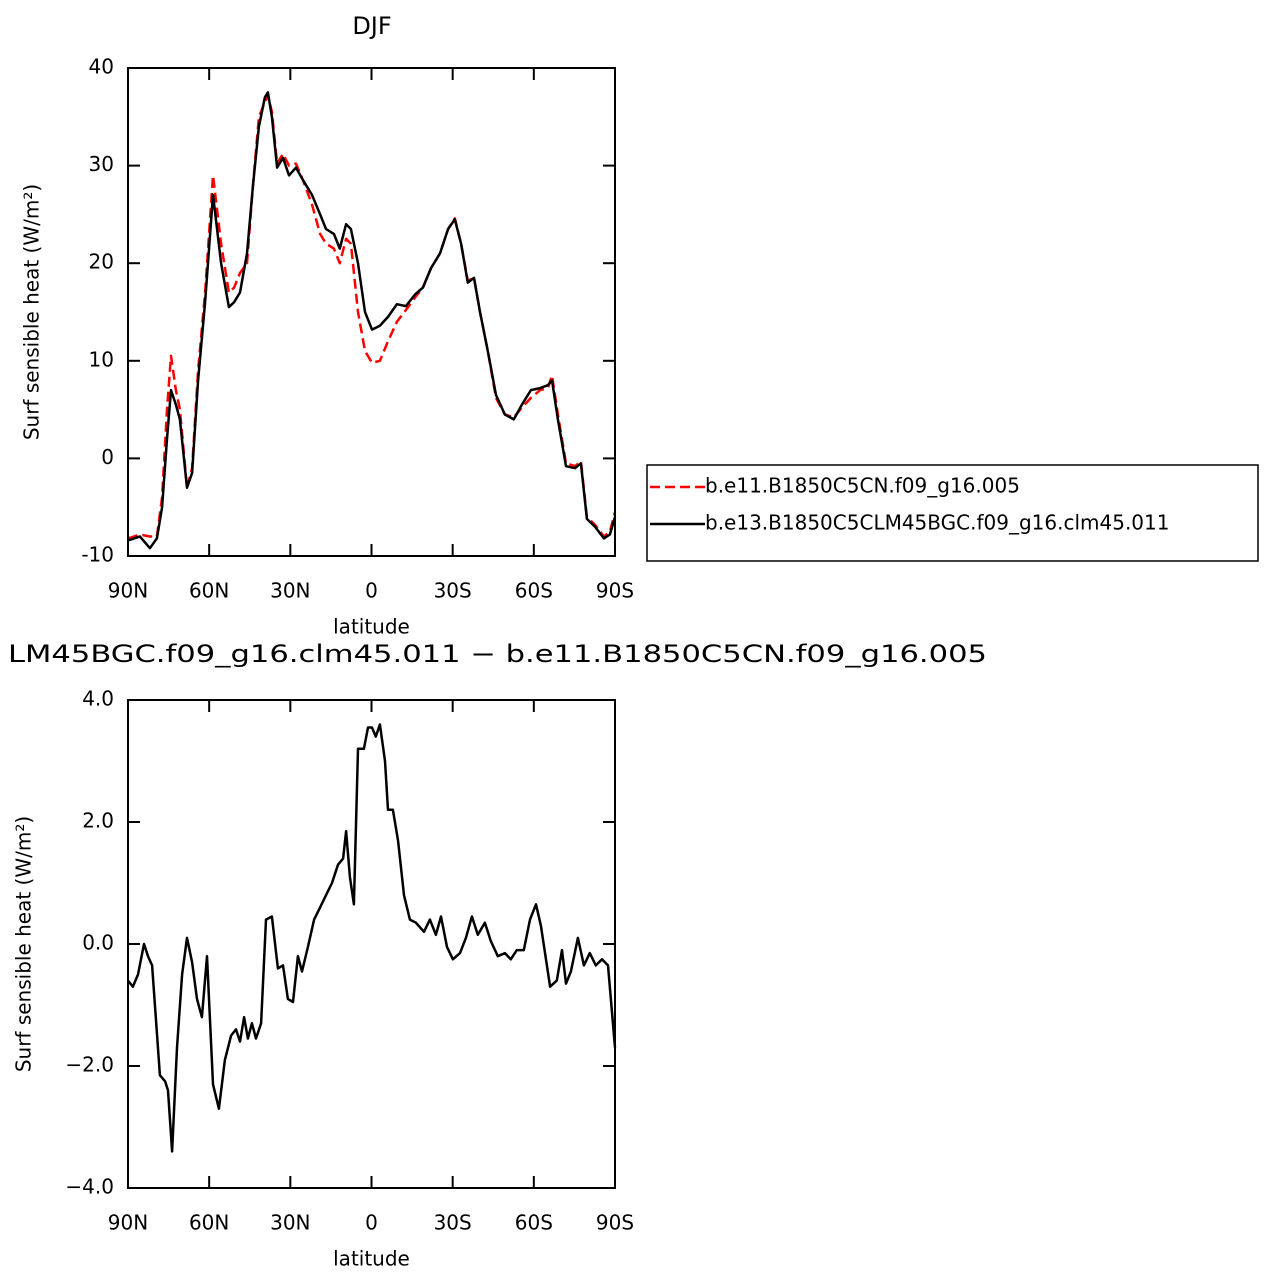 This screenshot has width=1277, height=1280. What do you see at coordinates (101, 164) in the screenshot?
I see `y-tick-label: 30` at bounding box center [101, 164].